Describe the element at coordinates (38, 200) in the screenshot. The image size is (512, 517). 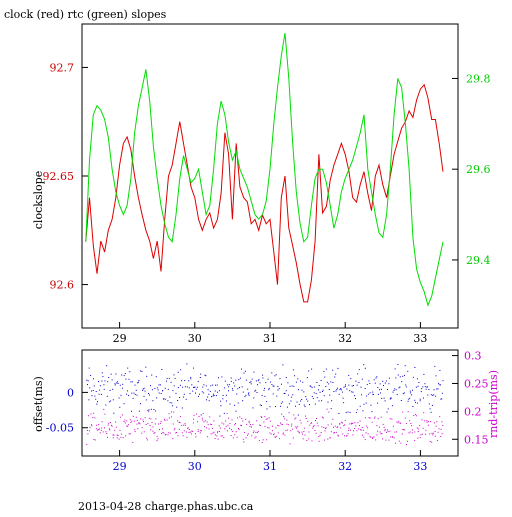
I see `top-y-axis-label: clockslope` at that location.